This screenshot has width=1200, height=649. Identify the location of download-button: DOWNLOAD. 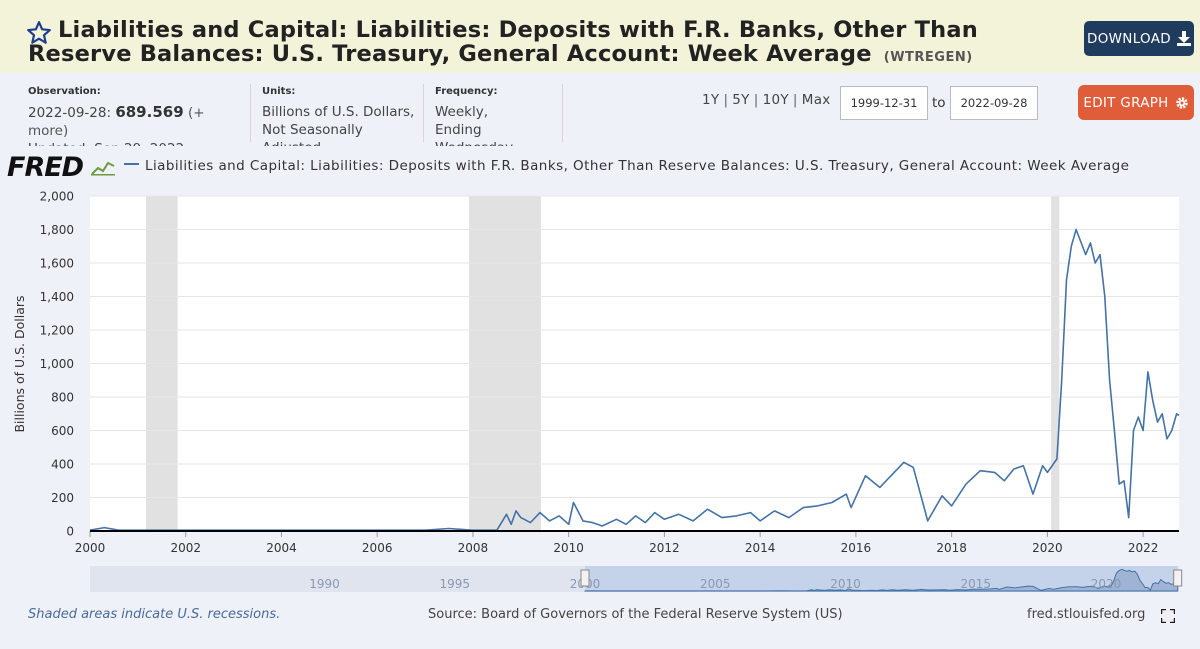
(1139, 38).